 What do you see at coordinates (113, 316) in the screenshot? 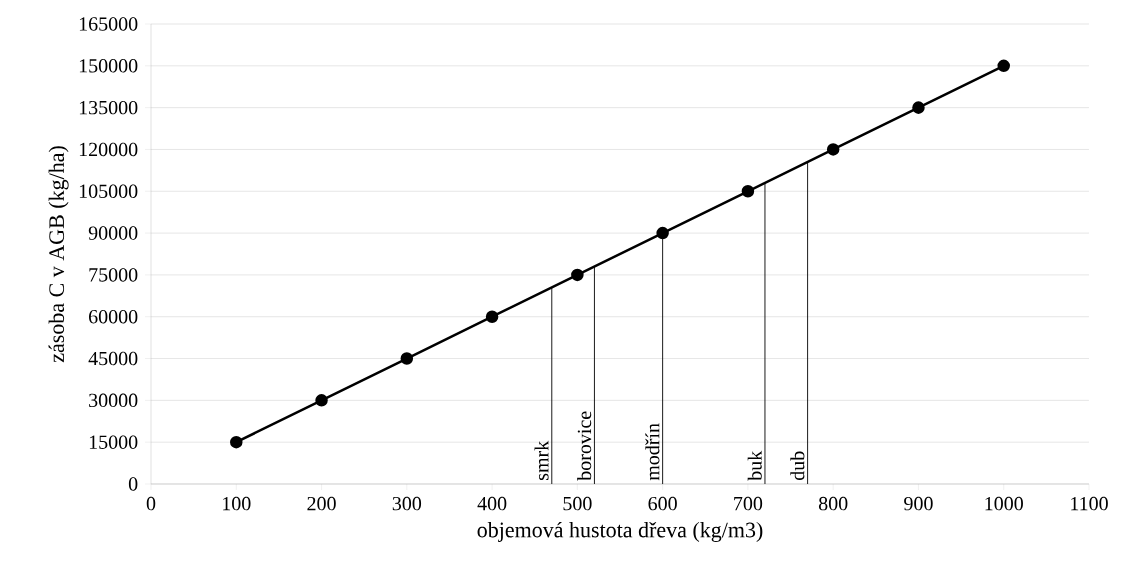
I see `y-tick-label: 60000` at bounding box center [113, 316].